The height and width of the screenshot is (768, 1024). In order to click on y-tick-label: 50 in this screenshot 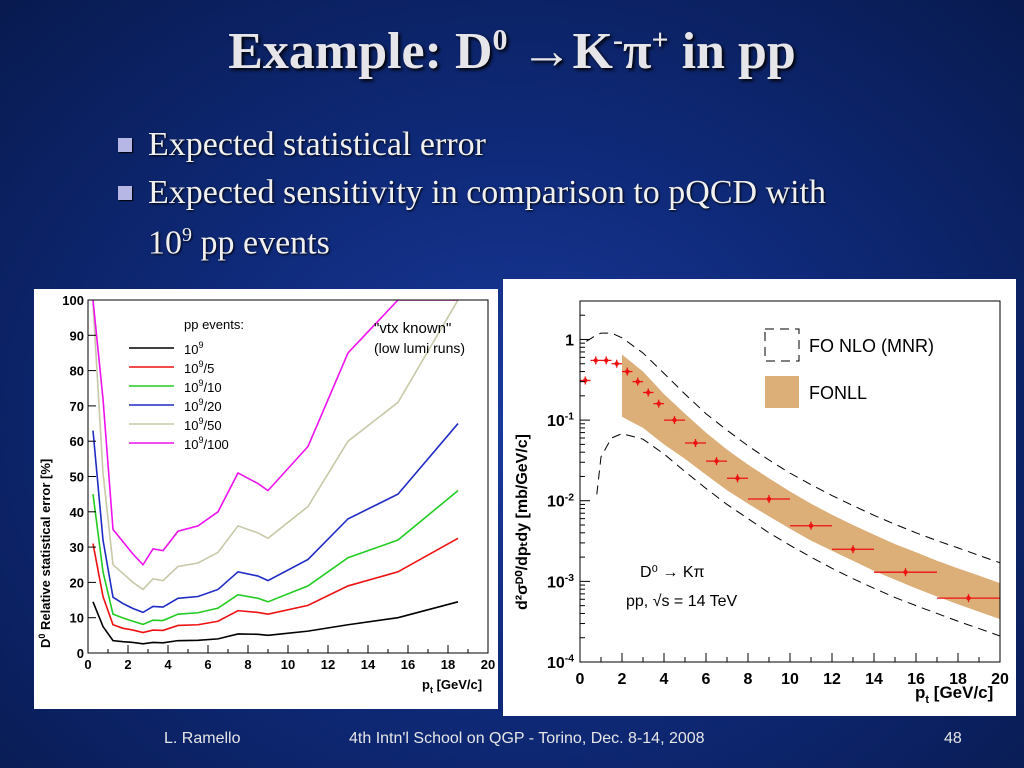, I will do `click(77, 477)`.